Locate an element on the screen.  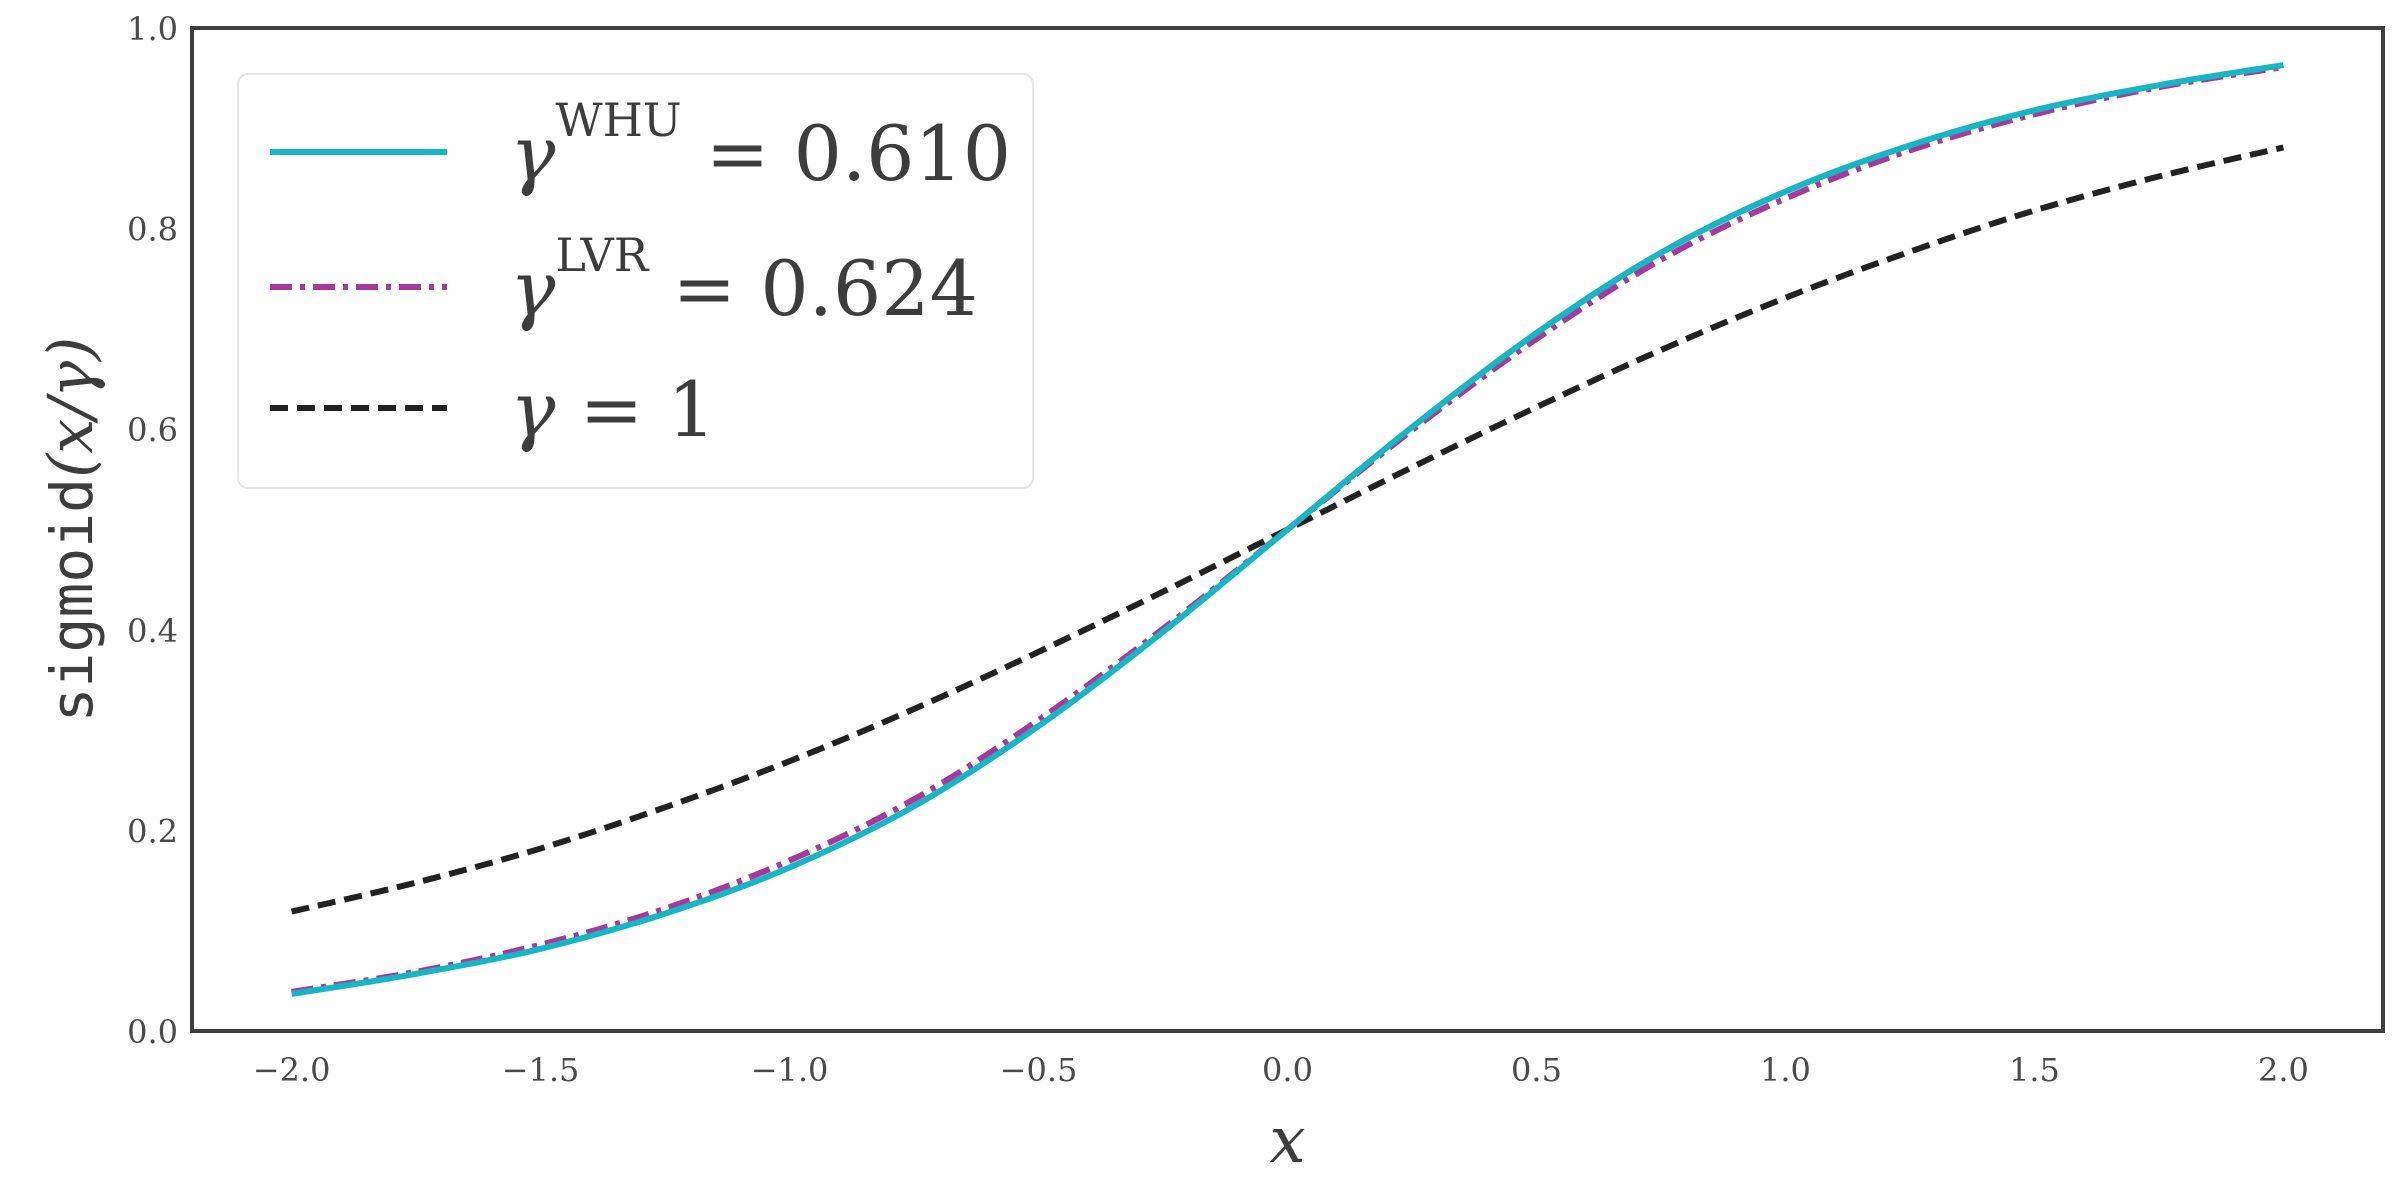
y-axis-label-math: (x/γ) is located at coordinates (70, 407).